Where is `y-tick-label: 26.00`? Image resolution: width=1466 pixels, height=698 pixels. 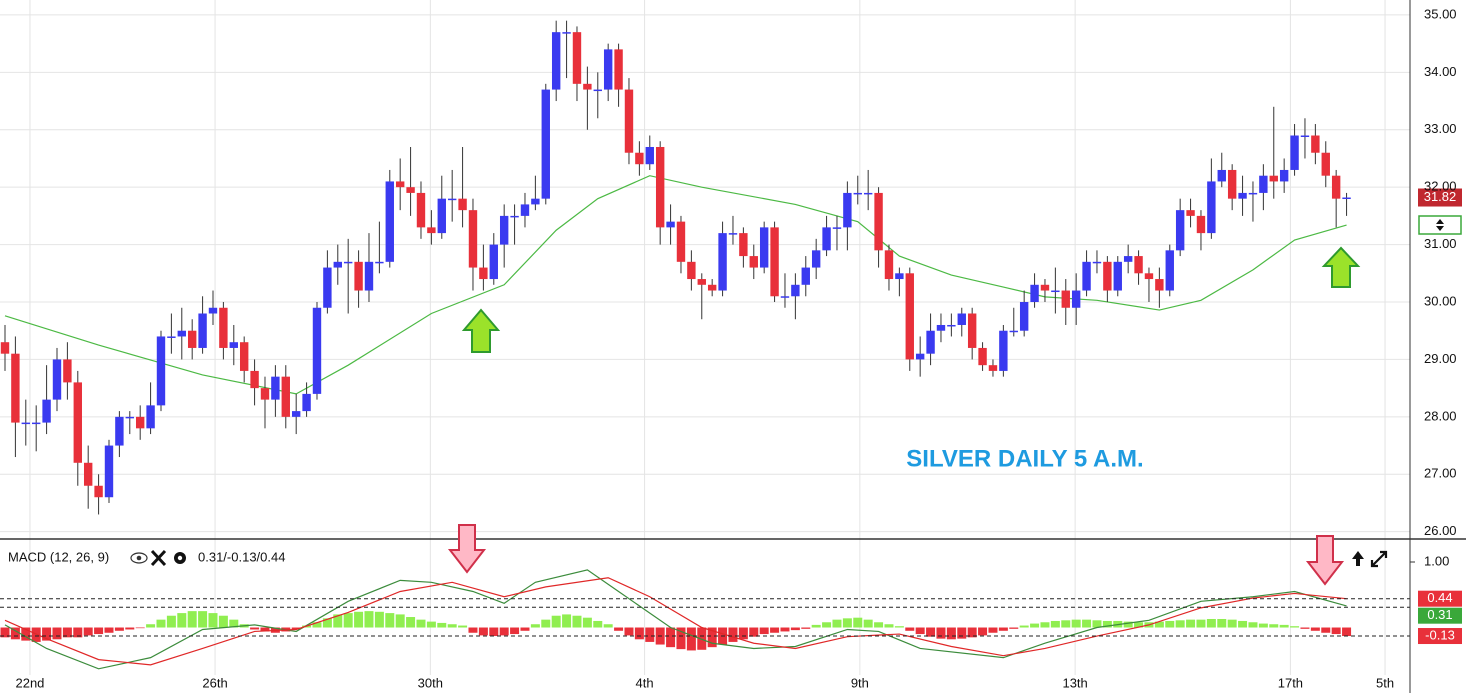 y-tick-label: 26.00 is located at coordinates (1440, 530).